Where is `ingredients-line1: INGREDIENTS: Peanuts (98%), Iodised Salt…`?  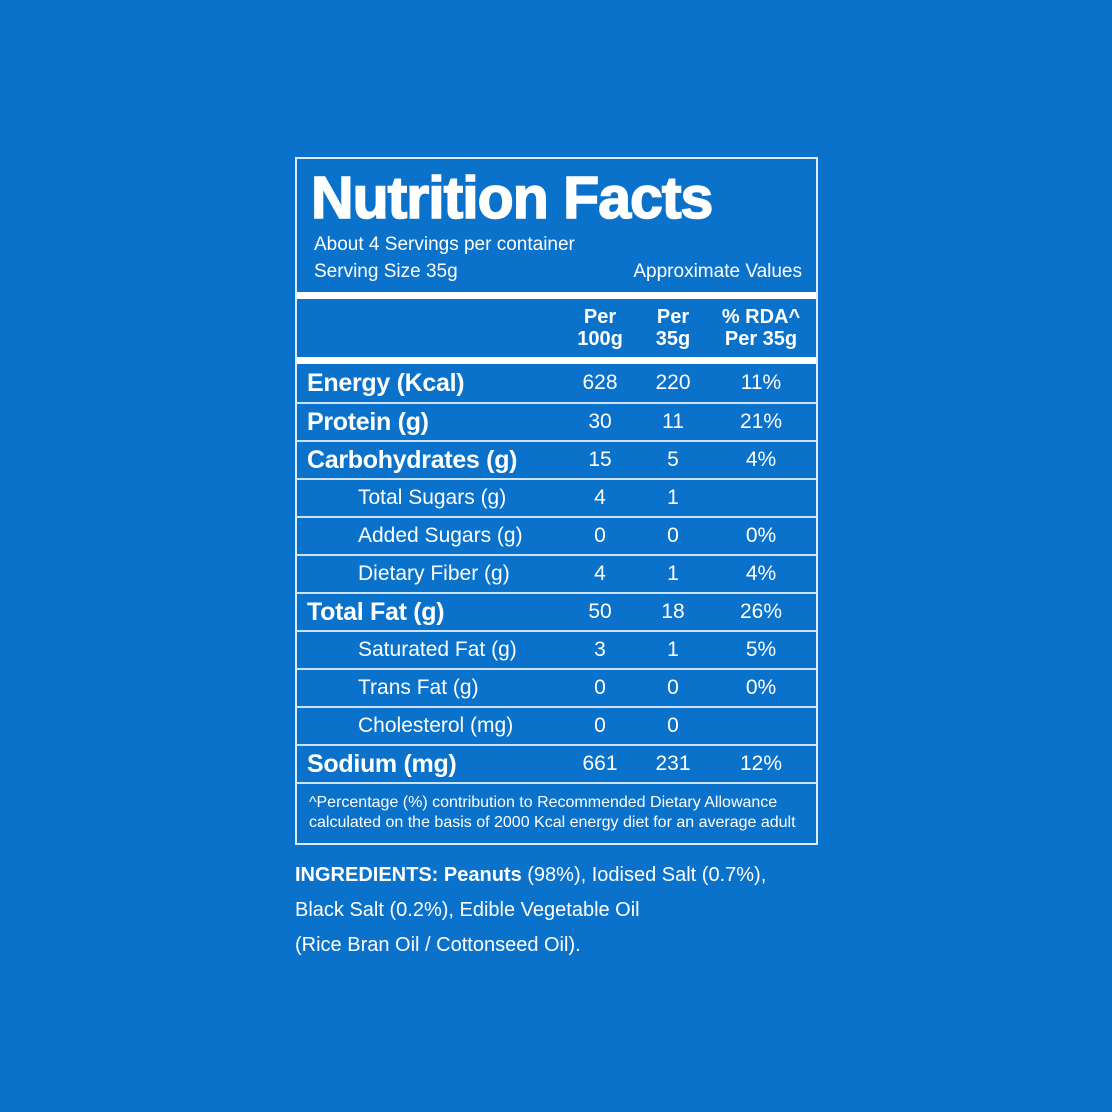
ingredients-line1: INGREDIENTS: Peanuts (98%), Iodised Salt… is located at coordinates (567, 875).